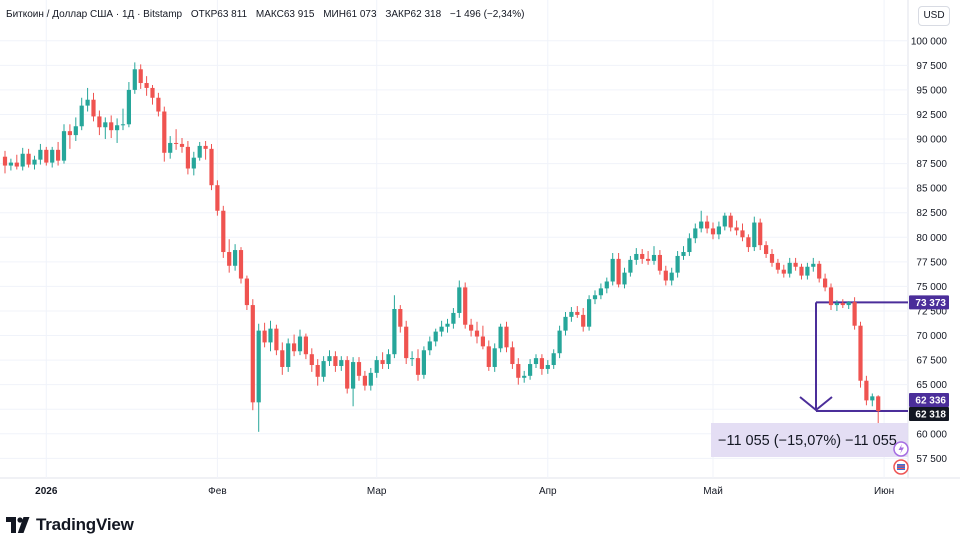  What do you see at coordinates (931, 385) in the screenshot?
I see `y-tick-label: 65 000` at bounding box center [931, 385].